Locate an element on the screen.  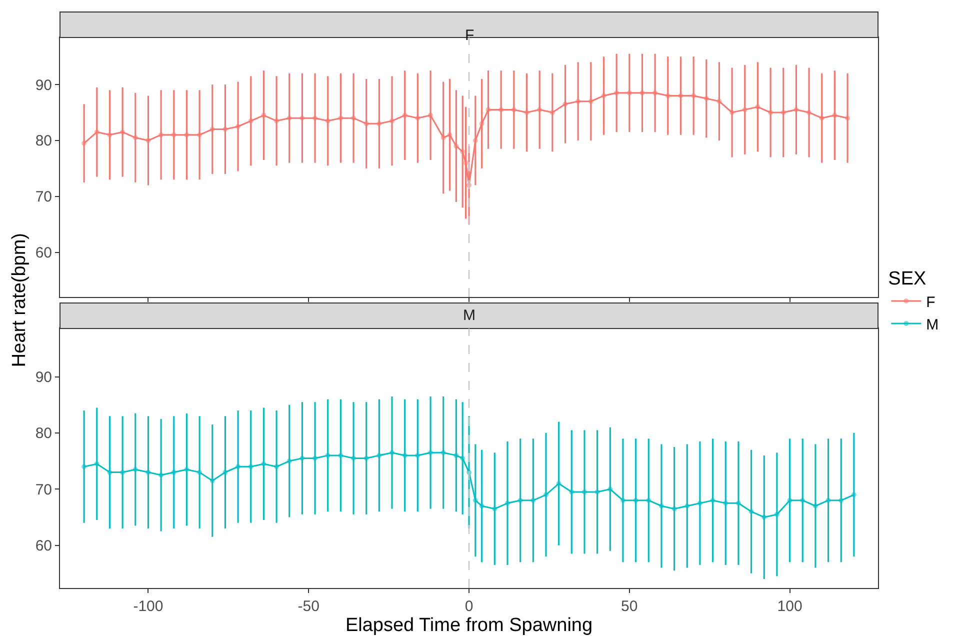
x-tick-label: 0 is located at coordinates (469, 606).